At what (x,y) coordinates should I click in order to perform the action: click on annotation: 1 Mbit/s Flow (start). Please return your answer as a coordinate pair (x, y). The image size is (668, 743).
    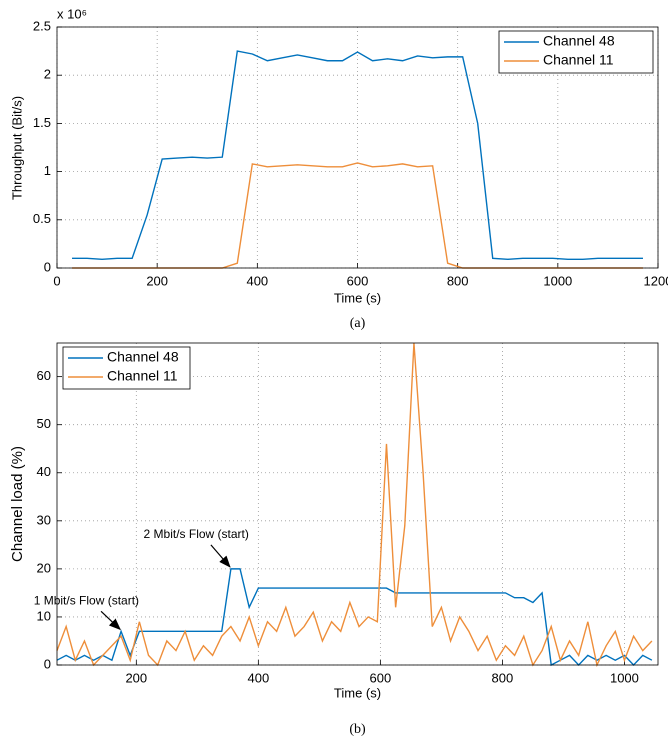
    Looking at the image, I should click on (86, 601).